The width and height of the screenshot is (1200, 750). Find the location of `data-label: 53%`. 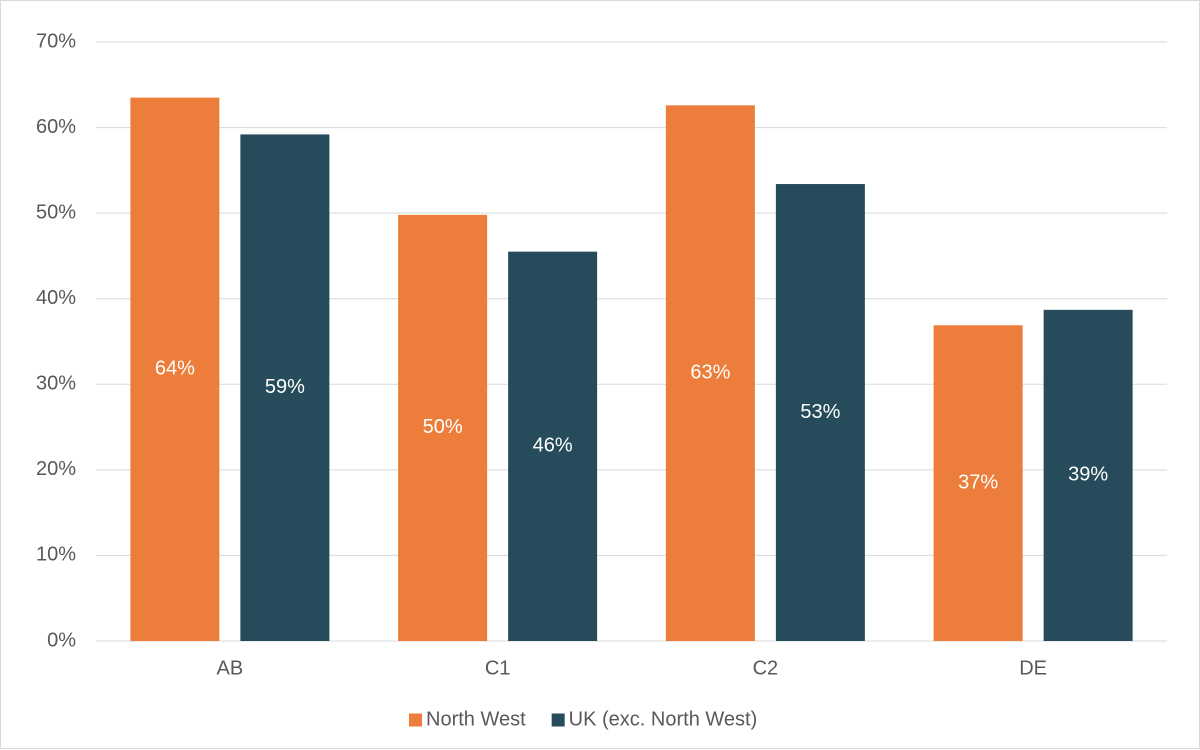

data-label: 53% is located at coordinates (820, 412).